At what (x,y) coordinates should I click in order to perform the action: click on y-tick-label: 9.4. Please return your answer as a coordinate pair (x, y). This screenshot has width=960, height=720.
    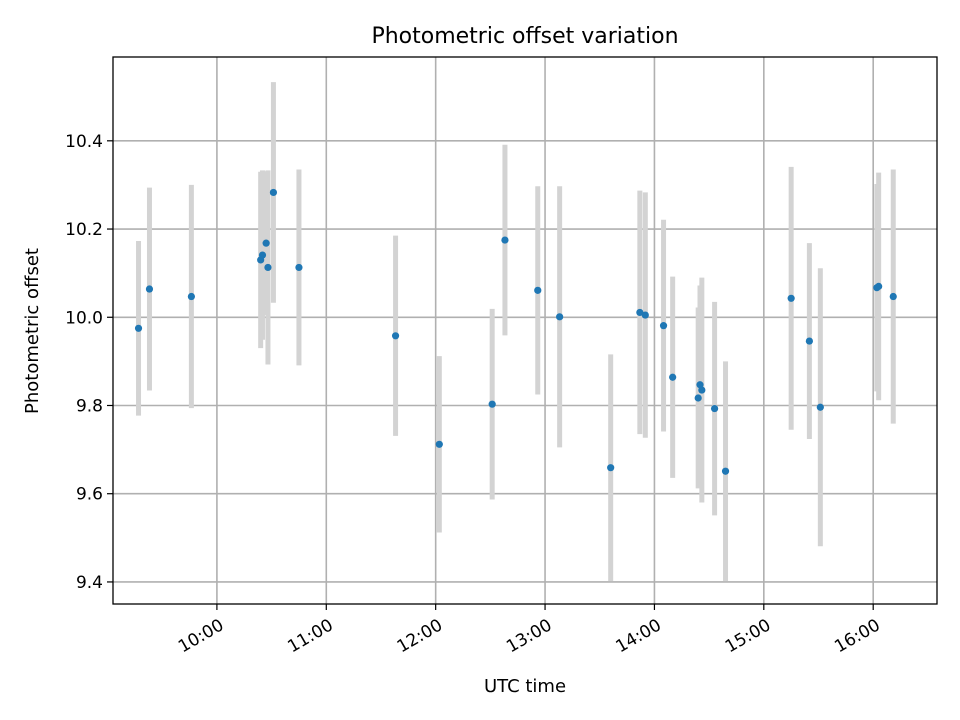
    Looking at the image, I should click on (89, 583).